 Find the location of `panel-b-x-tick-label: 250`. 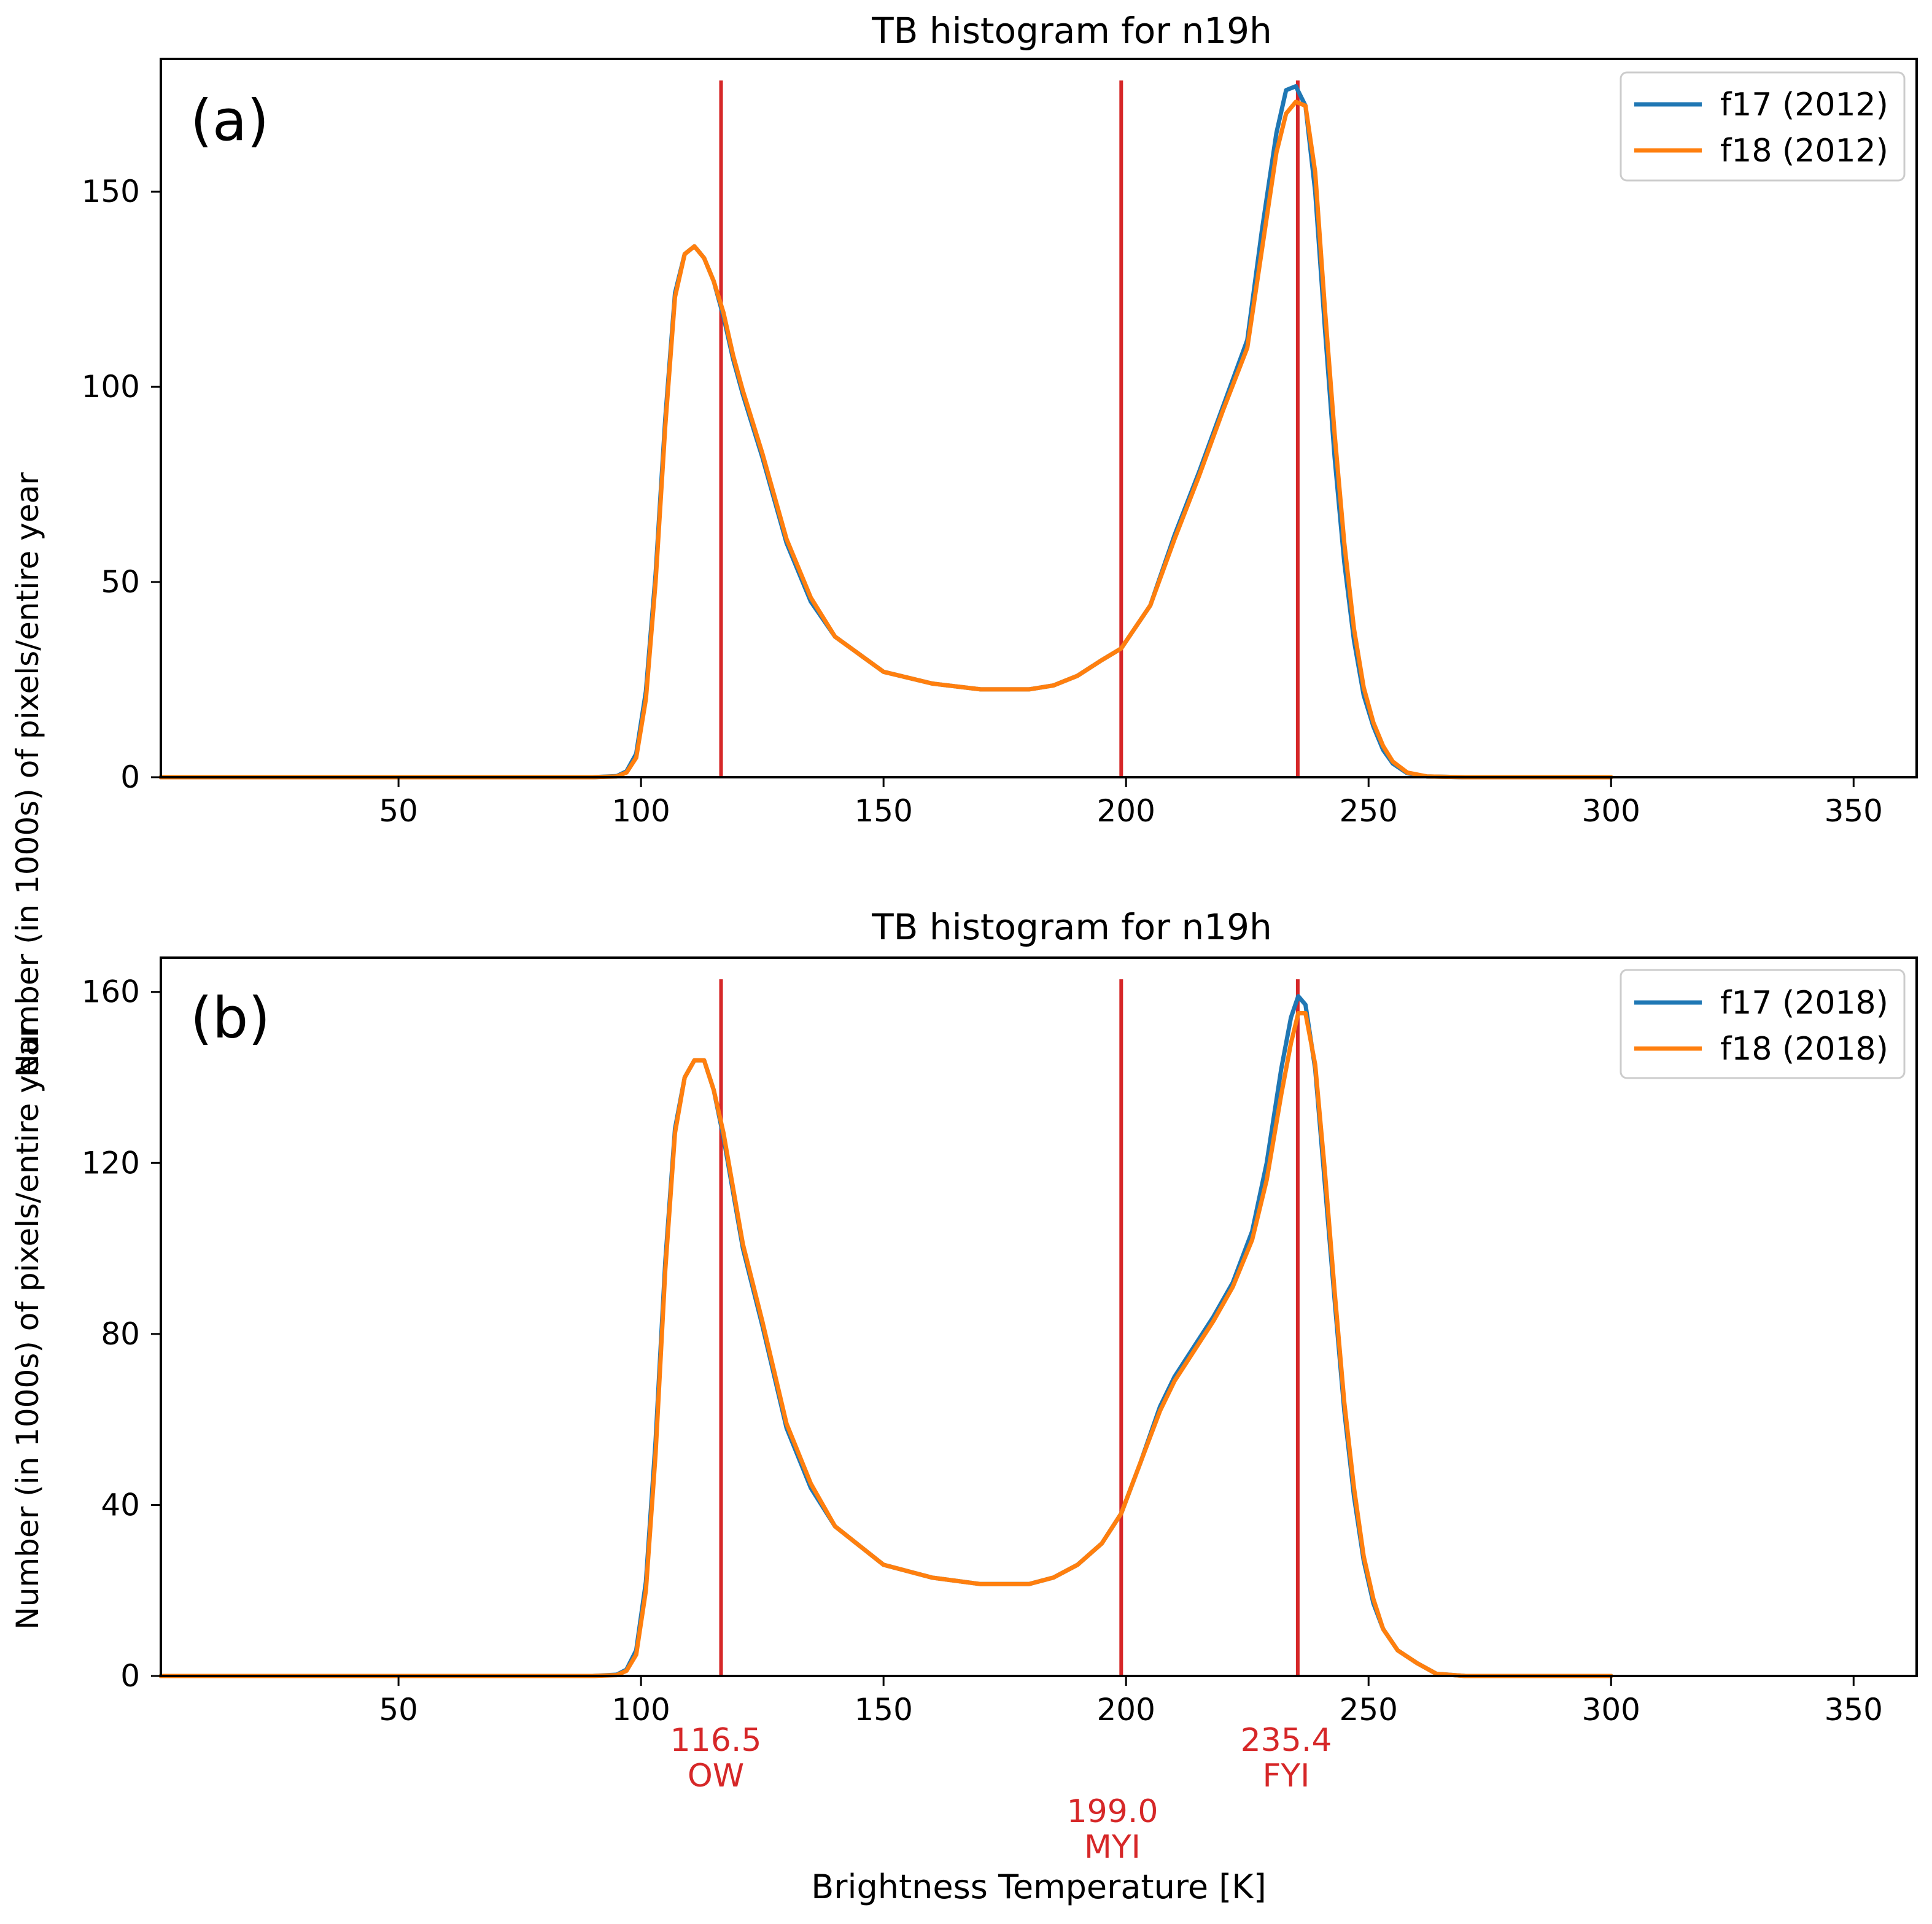

panel-b-x-tick-label: 250 is located at coordinates (1369, 1710).